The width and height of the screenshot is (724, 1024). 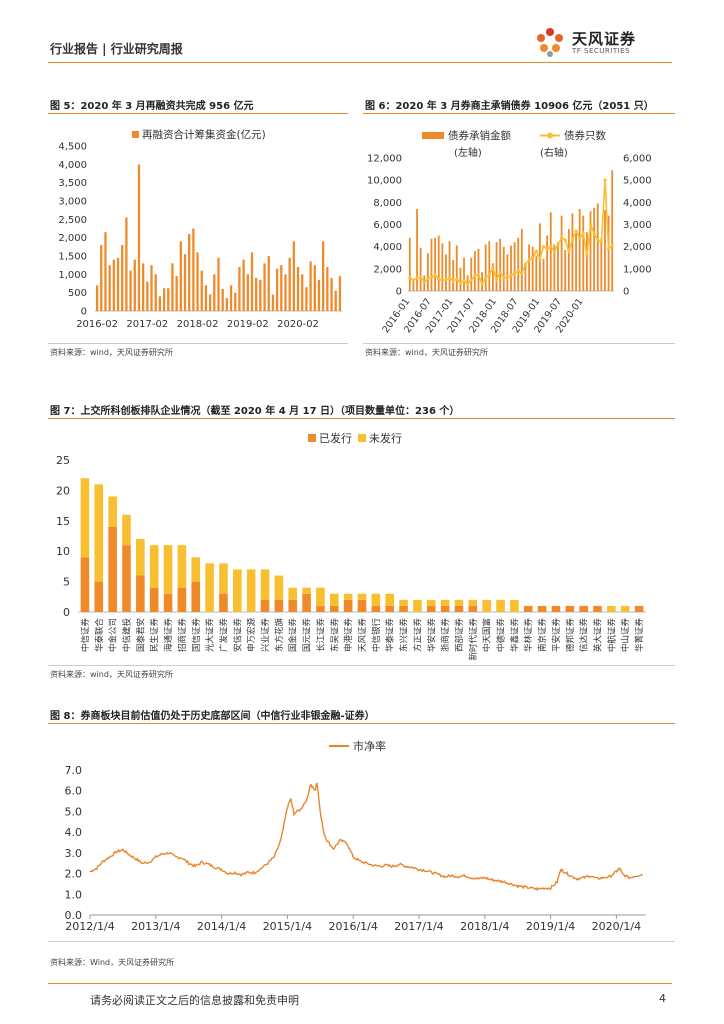 I want to click on fig6-bottom-rule, so click(x=519, y=343).